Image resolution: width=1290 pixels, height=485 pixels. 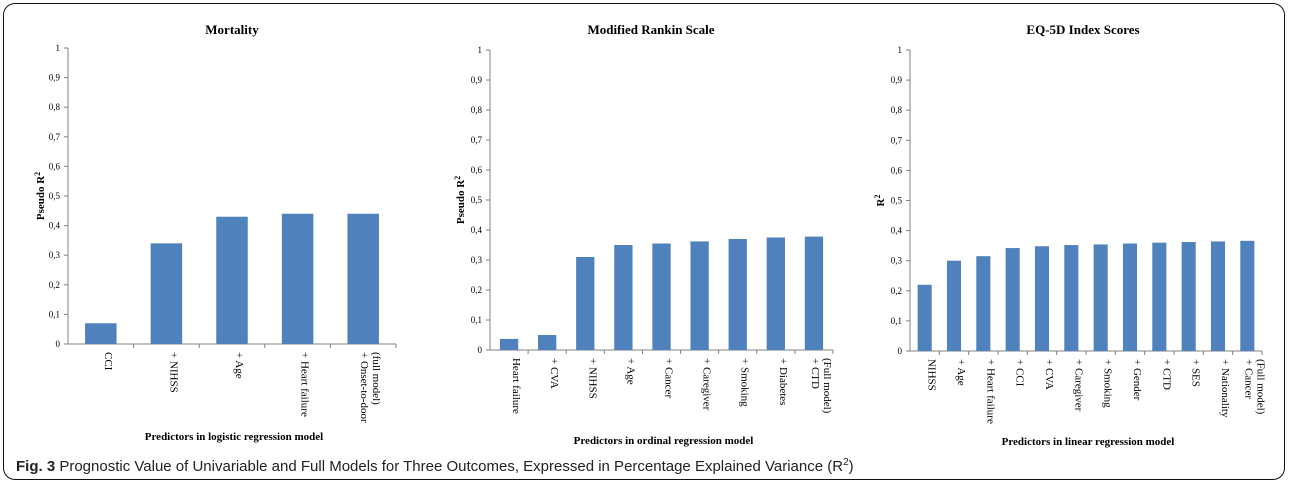 I want to click on category-label: CCI, so click(x=108, y=361).